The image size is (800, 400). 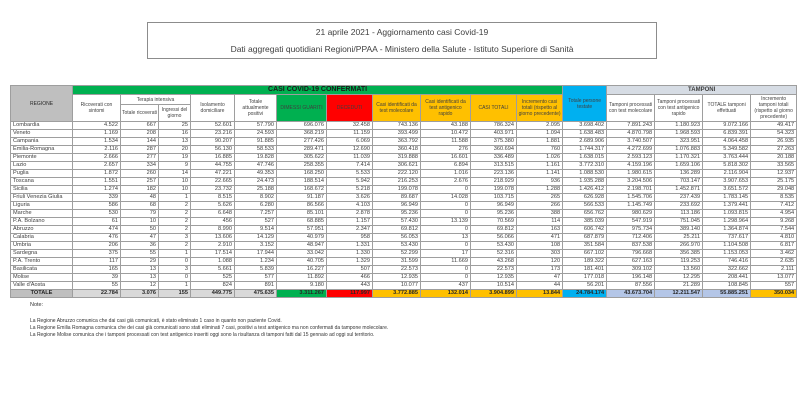 I want to click on value-cell: 27.263, so click(x=774, y=149).